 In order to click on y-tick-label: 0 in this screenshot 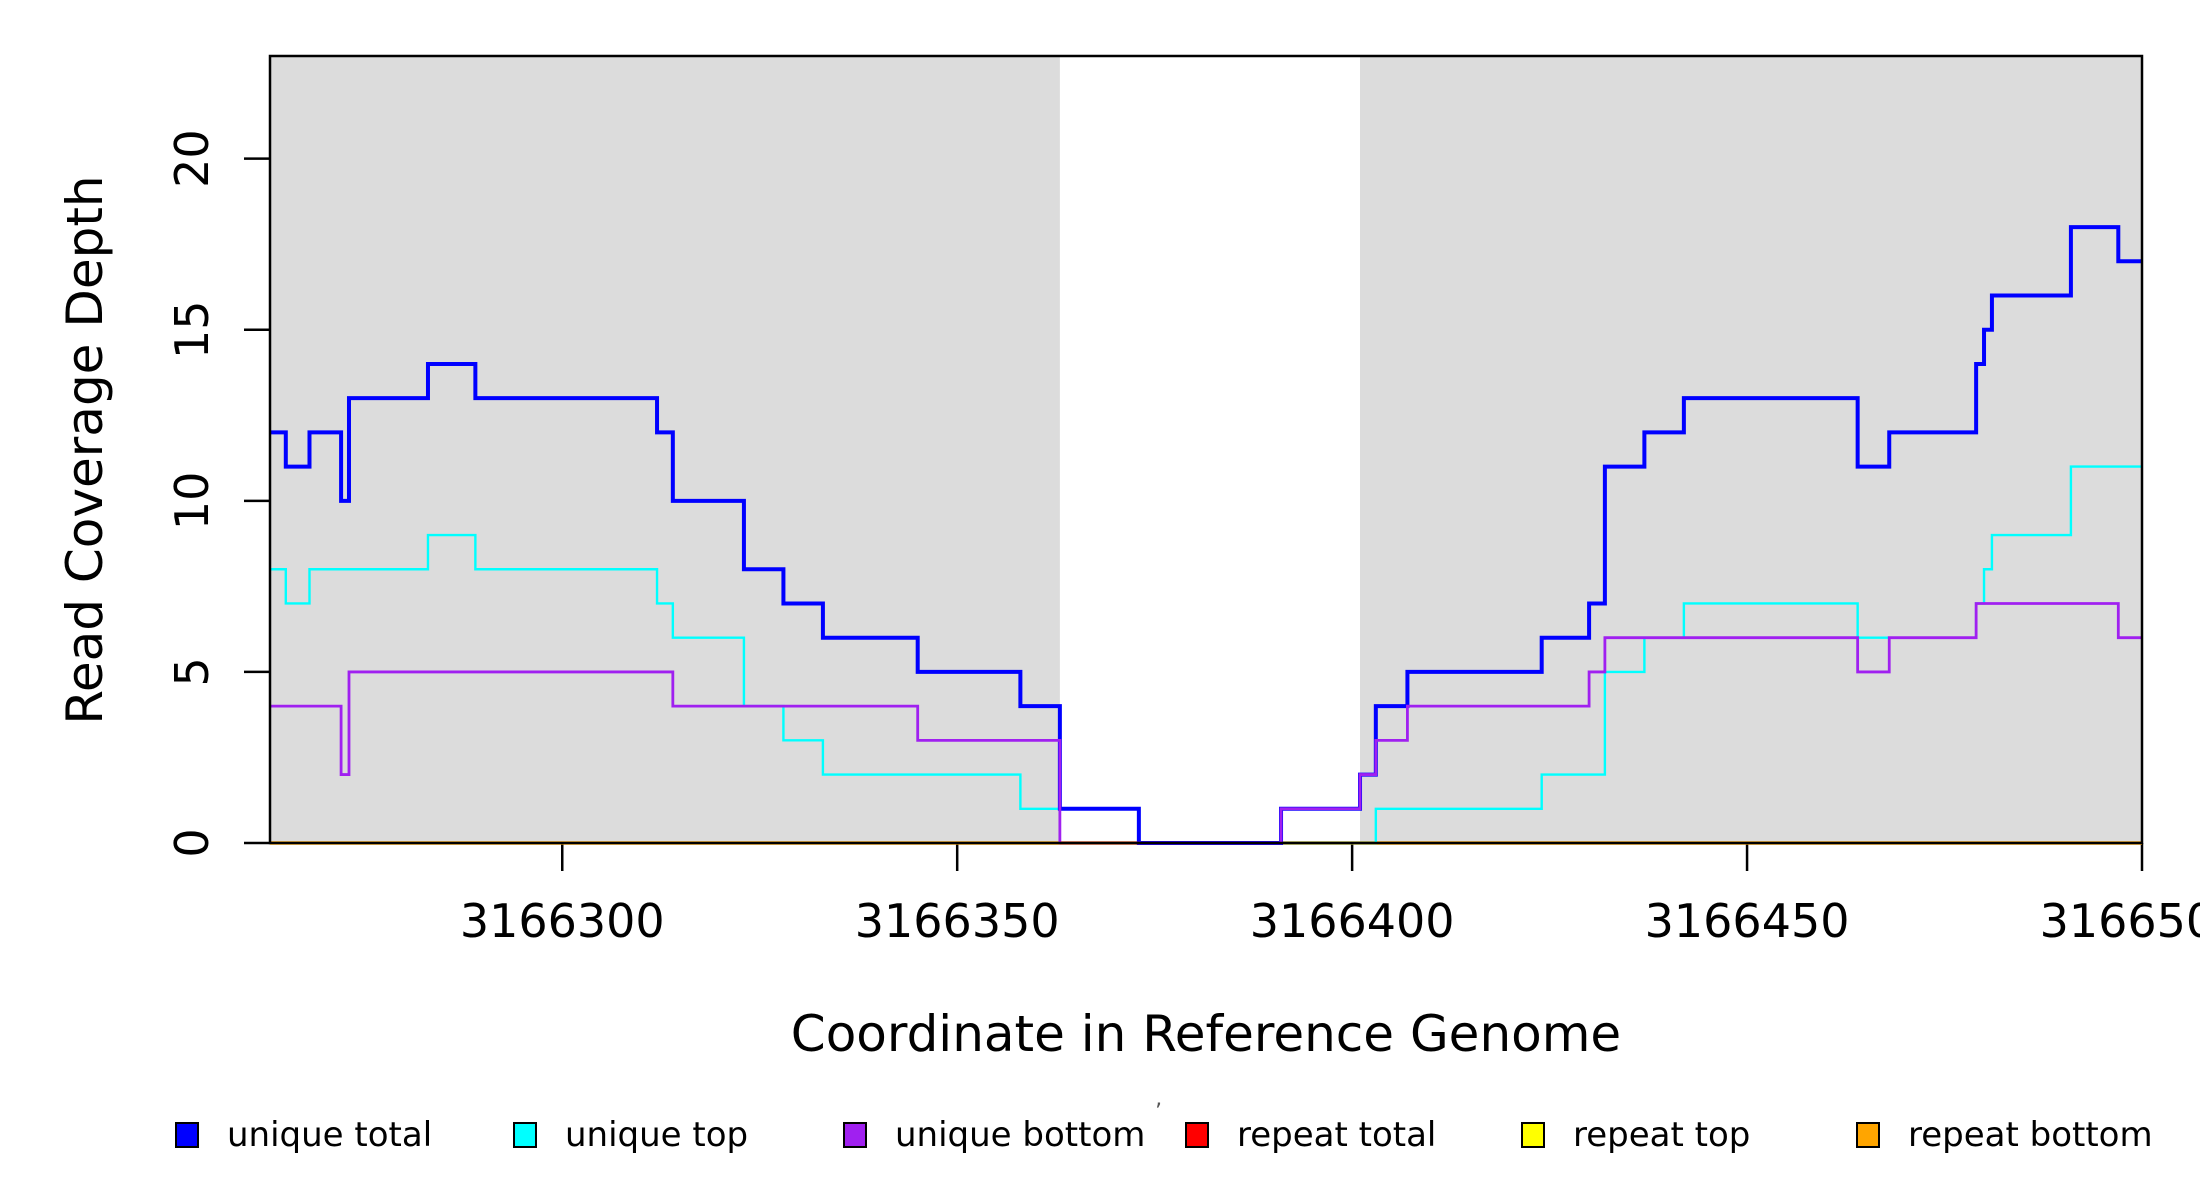, I will do `click(192, 842)`.